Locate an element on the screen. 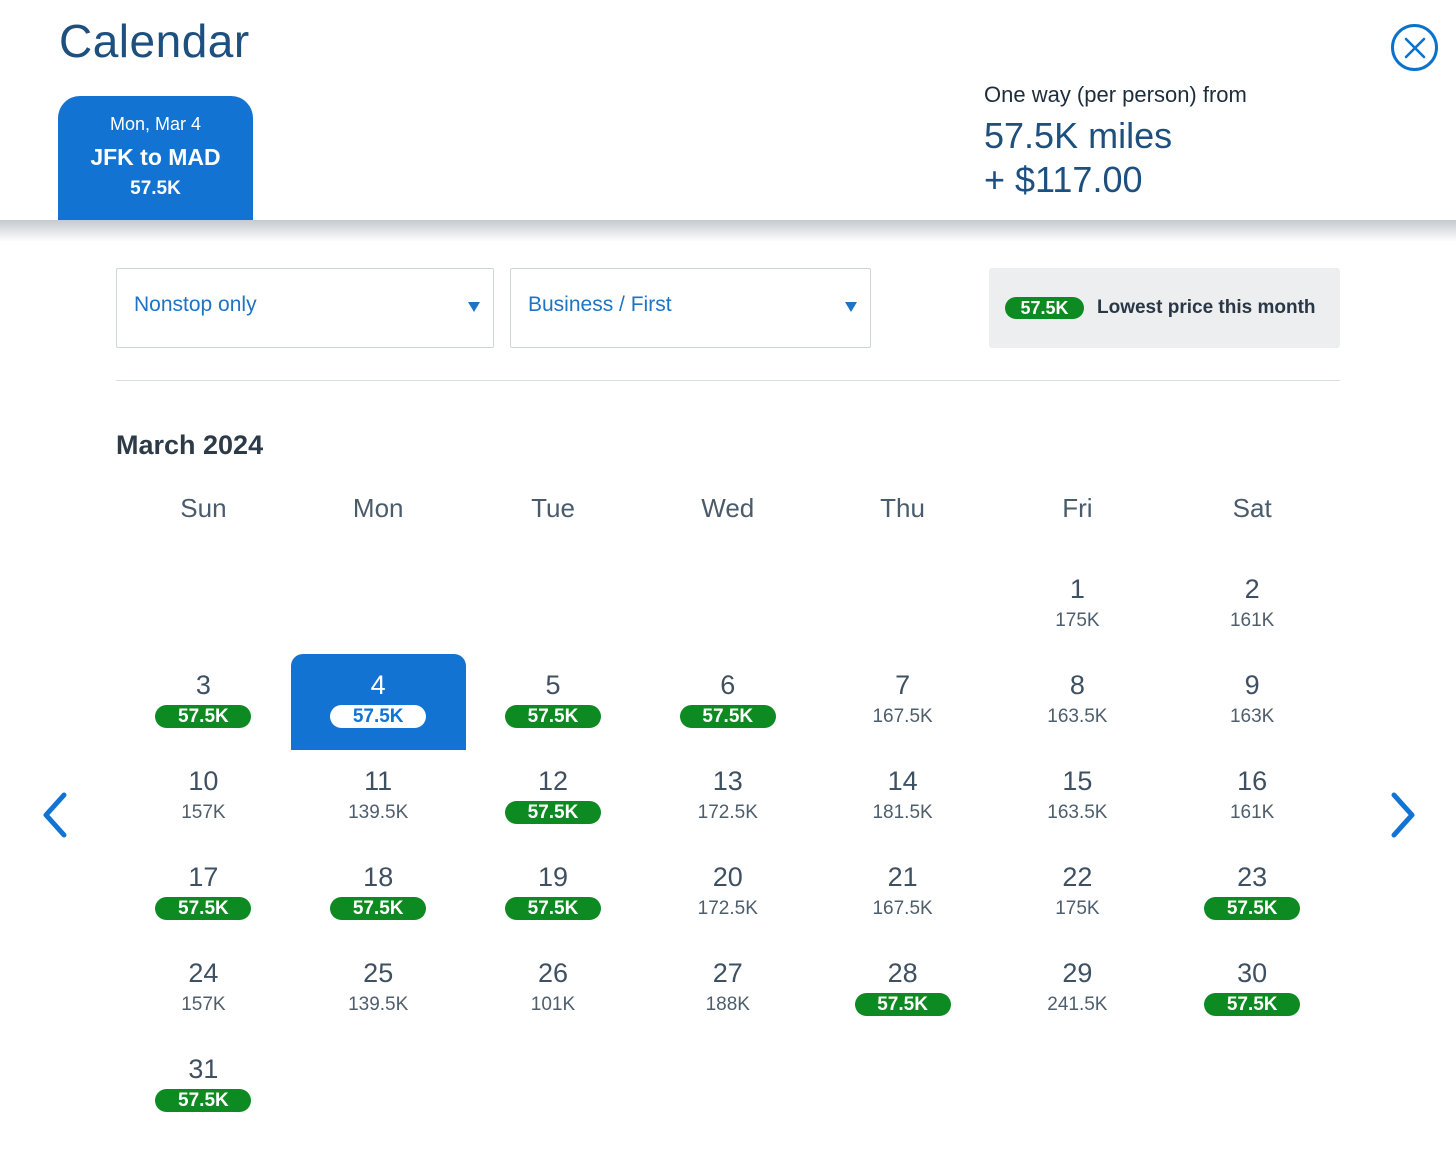 The width and height of the screenshot is (1456, 1156). day-price: 157K is located at coordinates (203, 812).